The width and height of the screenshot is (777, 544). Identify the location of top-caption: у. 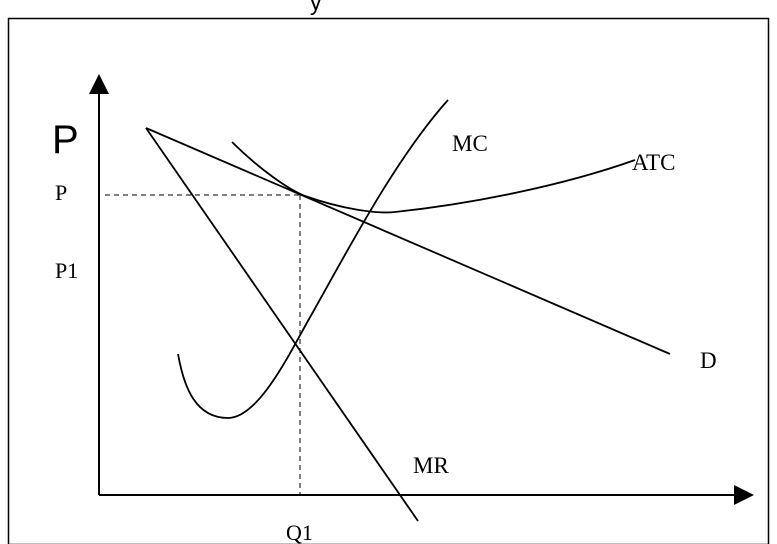
(316, 7).